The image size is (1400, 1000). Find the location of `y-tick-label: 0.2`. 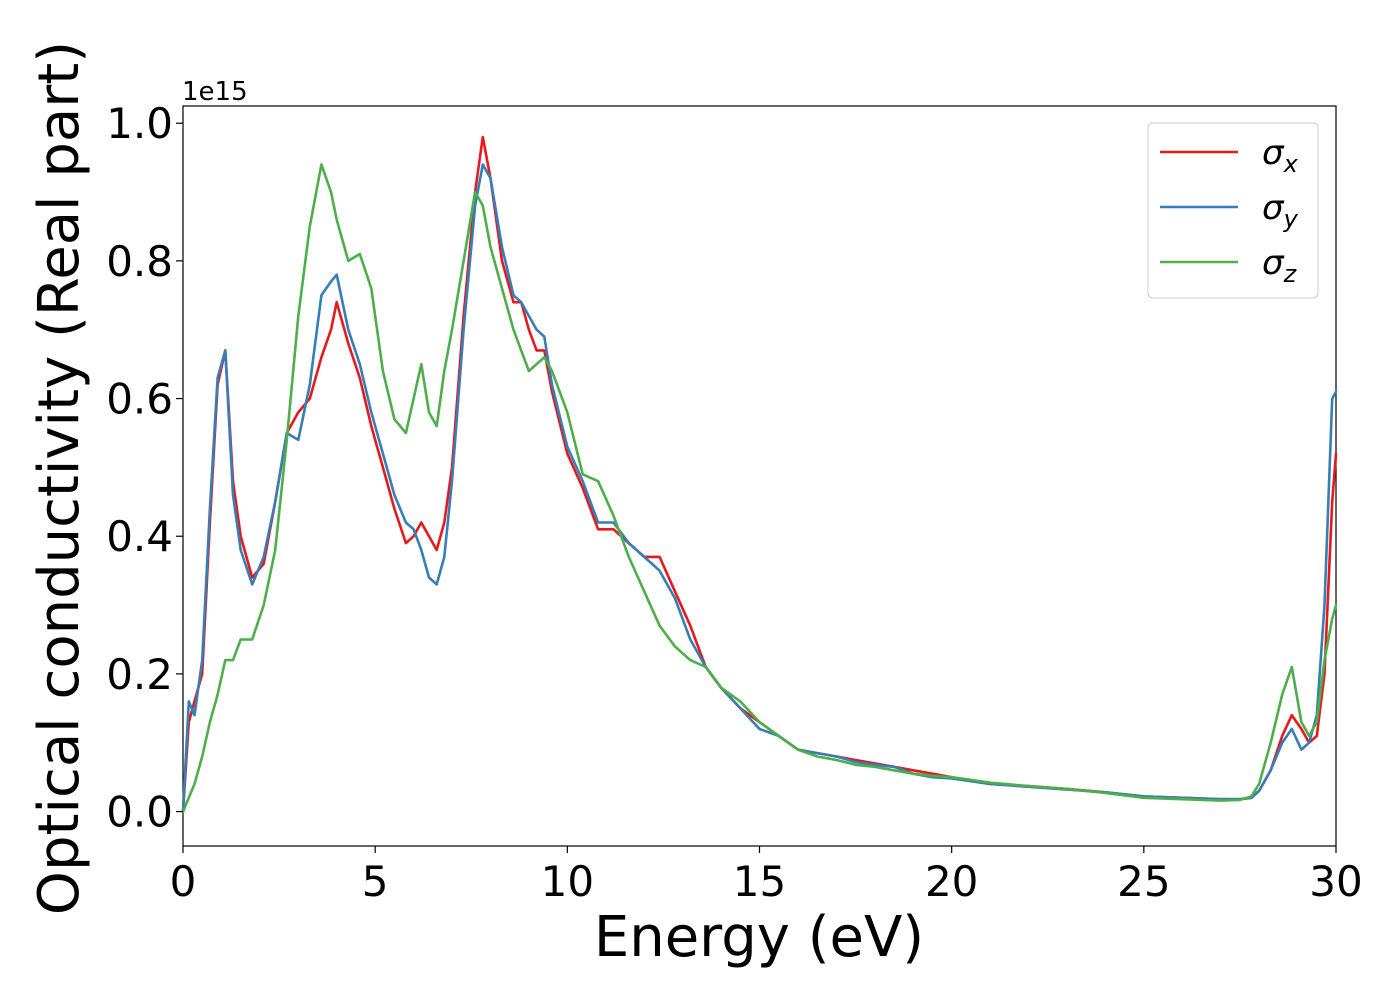

y-tick-label: 0.2 is located at coordinates (139, 674).